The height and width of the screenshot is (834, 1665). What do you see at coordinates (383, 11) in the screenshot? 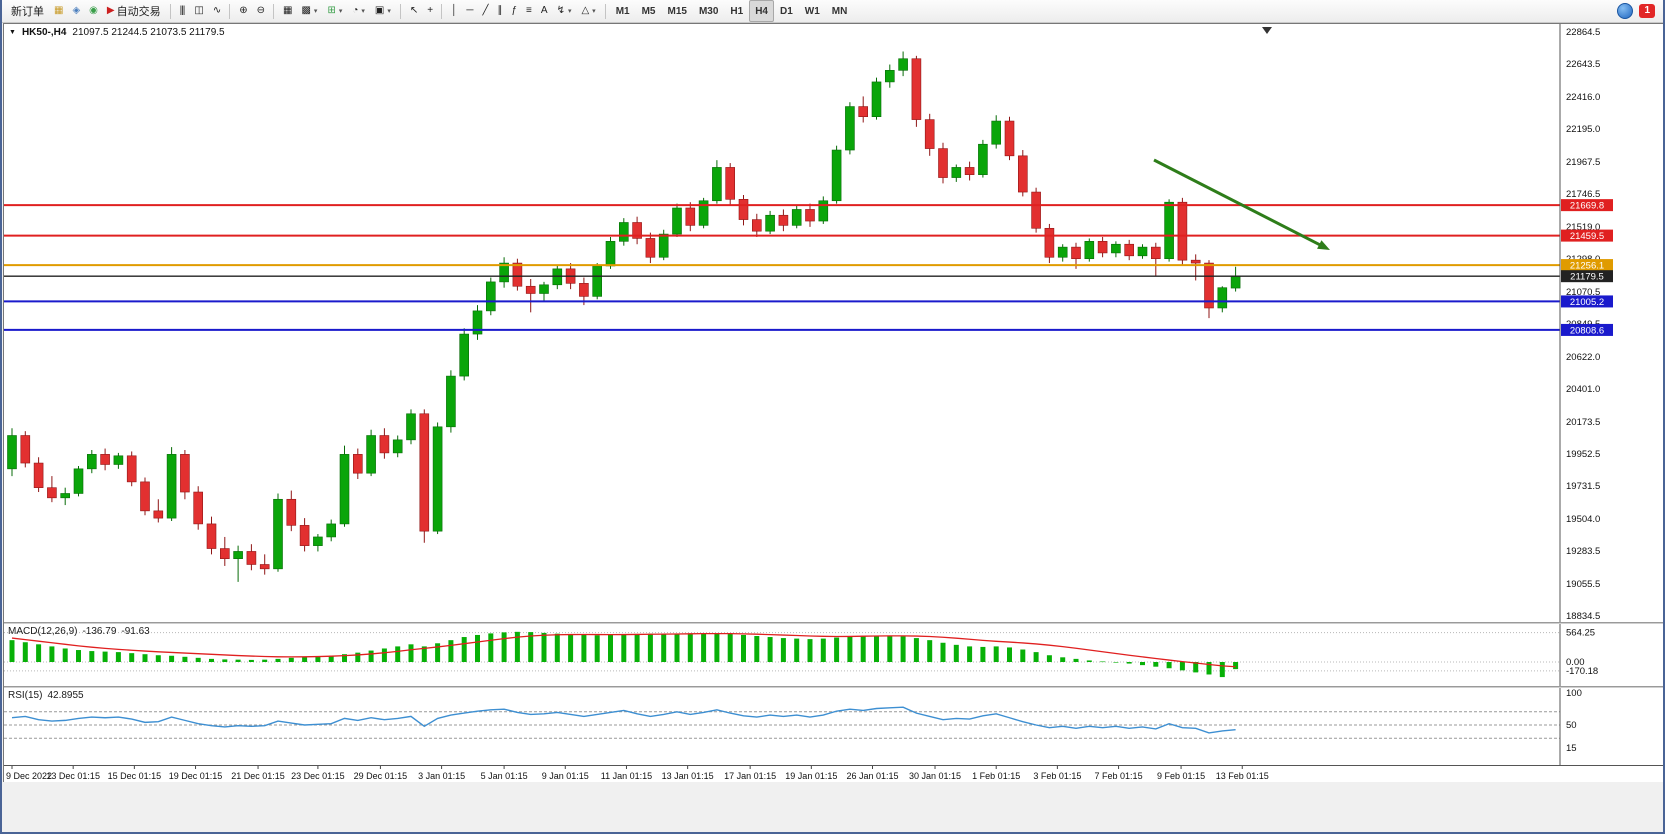
I see `template-button: ▣ ▾` at bounding box center [383, 11].